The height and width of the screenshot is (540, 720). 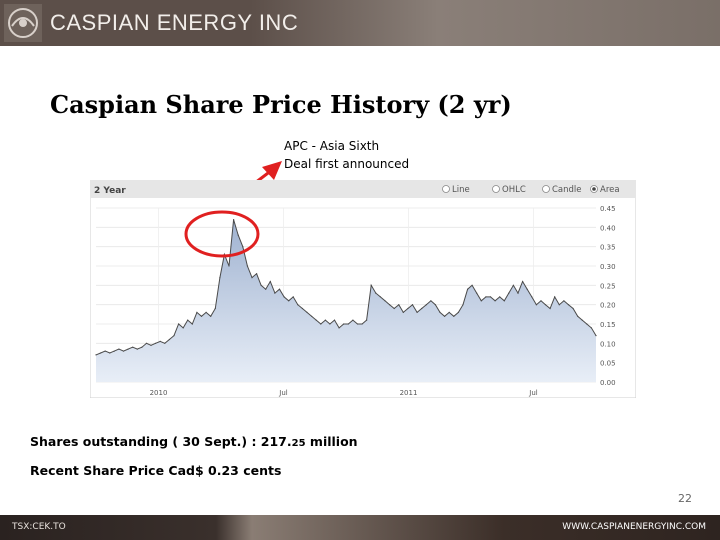 What do you see at coordinates (360, 527) in the screenshot?
I see `footer-bar` at bounding box center [360, 527].